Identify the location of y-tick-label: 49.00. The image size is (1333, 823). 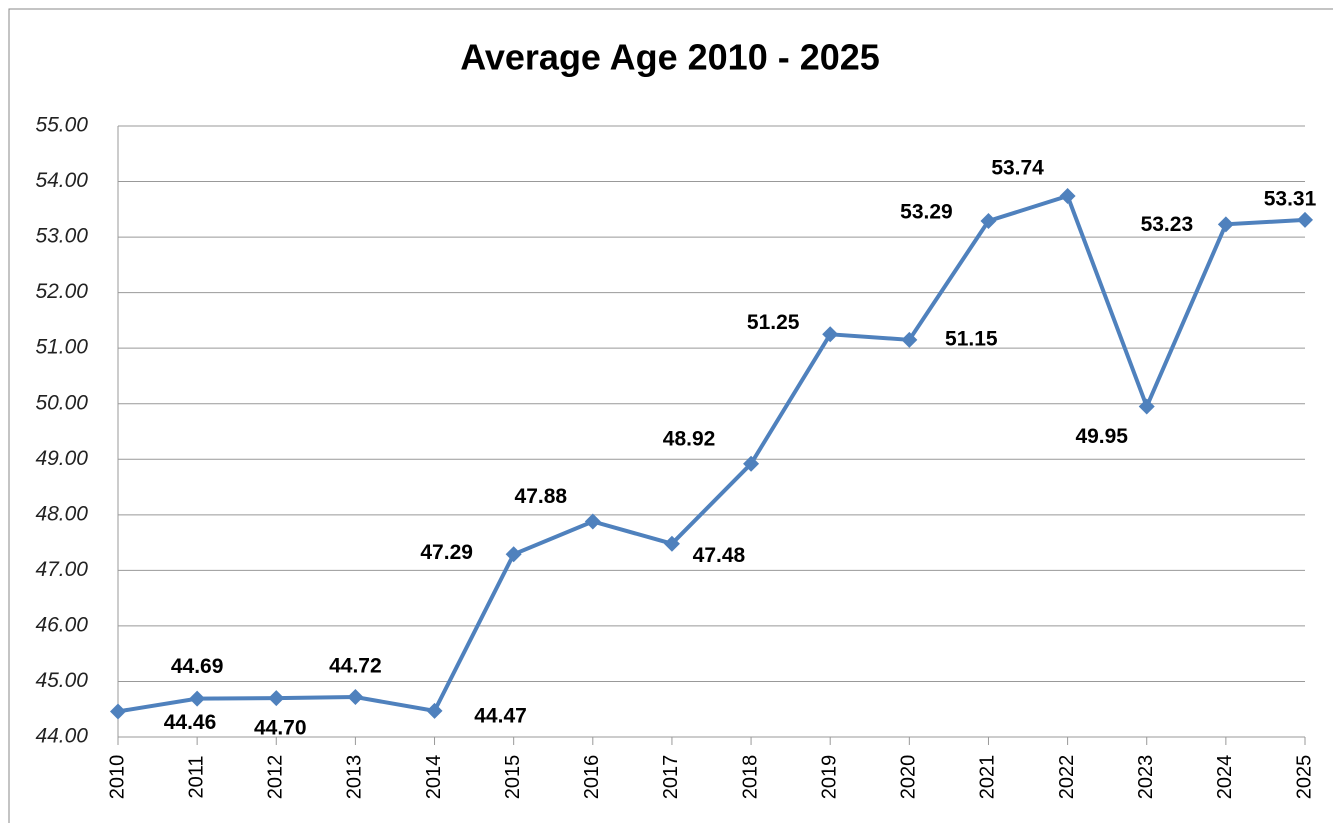
(61, 458).